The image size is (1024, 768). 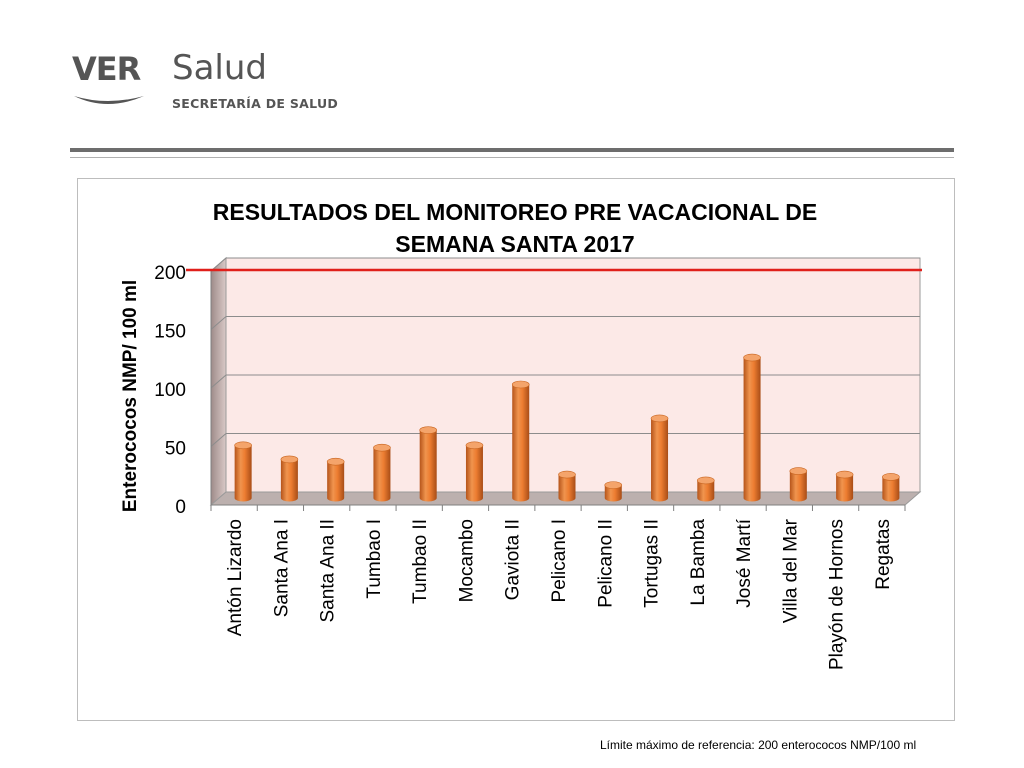 What do you see at coordinates (281, 568) in the screenshot?
I see `x-tick-label: Santa Ana I` at bounding box center [281, 568].